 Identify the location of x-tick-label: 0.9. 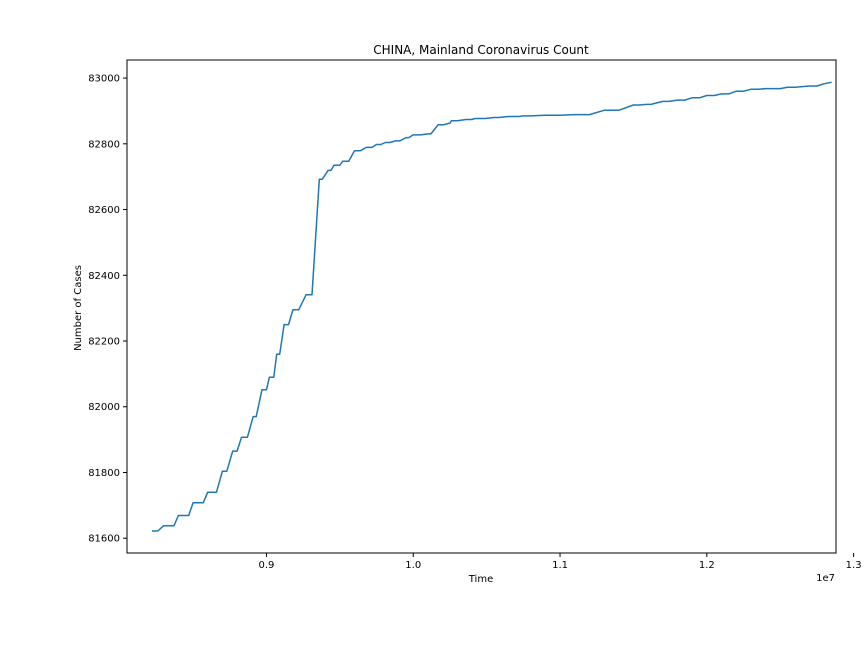
(266, 565).